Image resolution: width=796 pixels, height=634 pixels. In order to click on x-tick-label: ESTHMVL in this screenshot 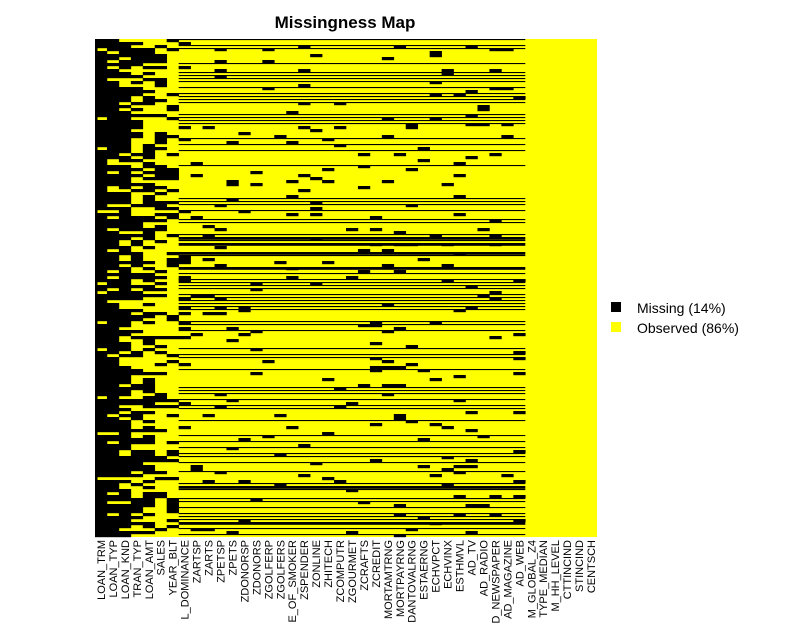, I will do `click(461, 566)`.